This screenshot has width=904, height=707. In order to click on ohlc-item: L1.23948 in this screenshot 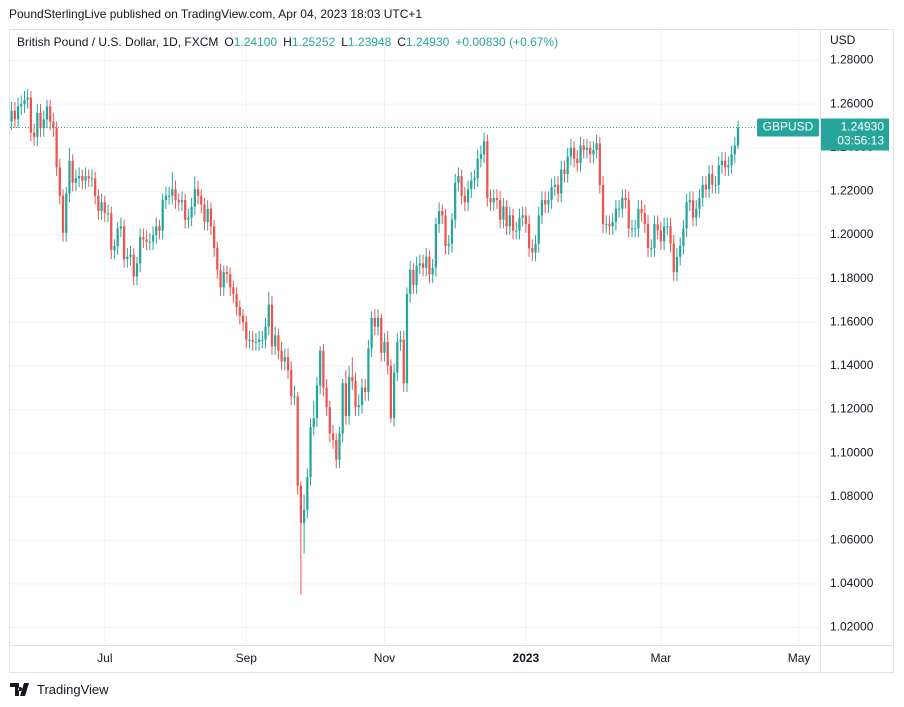, I will do `click(366, 42)`.